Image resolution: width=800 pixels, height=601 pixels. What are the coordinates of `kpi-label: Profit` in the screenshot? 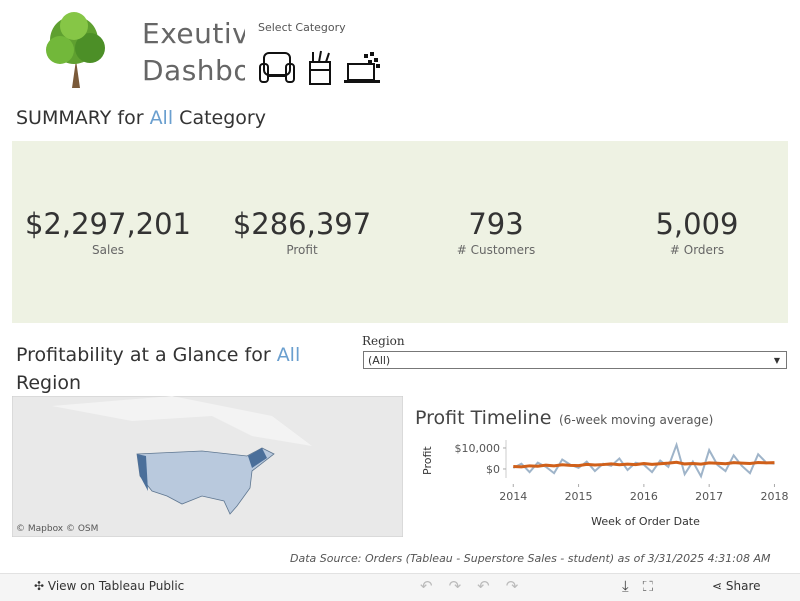 It's located at (302, 250).